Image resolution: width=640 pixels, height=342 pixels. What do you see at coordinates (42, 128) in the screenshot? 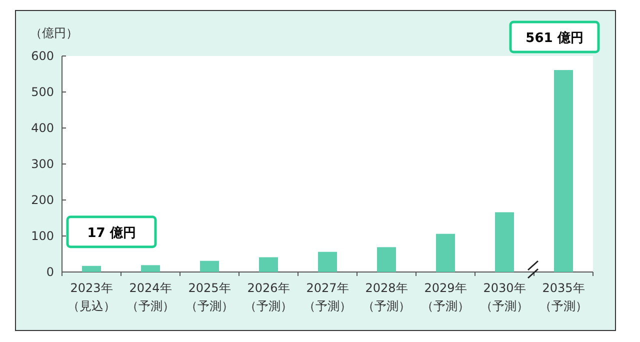
I see `y-tick-label: 400` at bounding box center [42, 128].